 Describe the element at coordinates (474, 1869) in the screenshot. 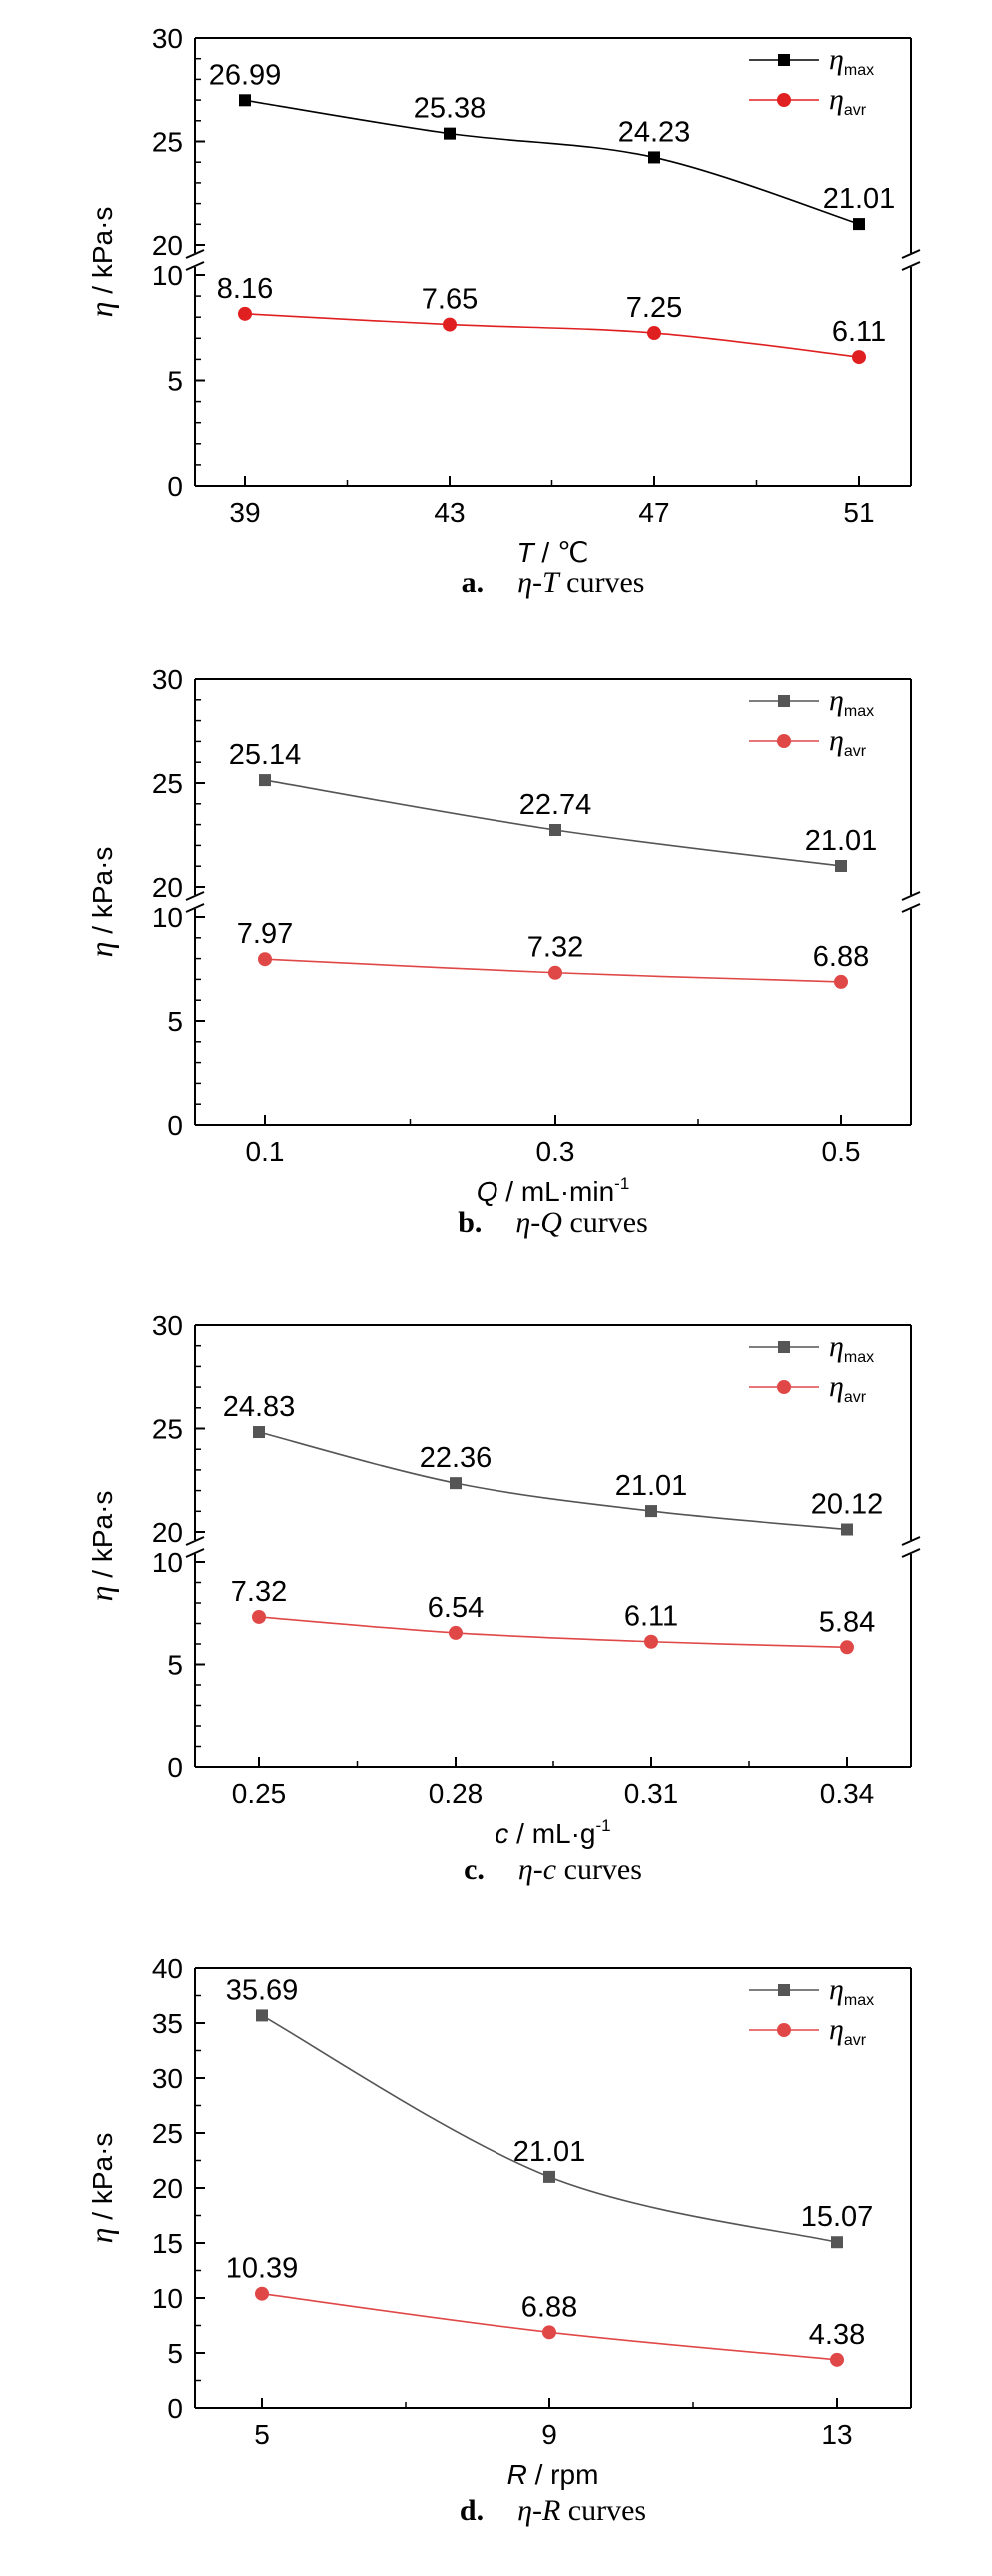

I see `caption-letter: c.` at that location.